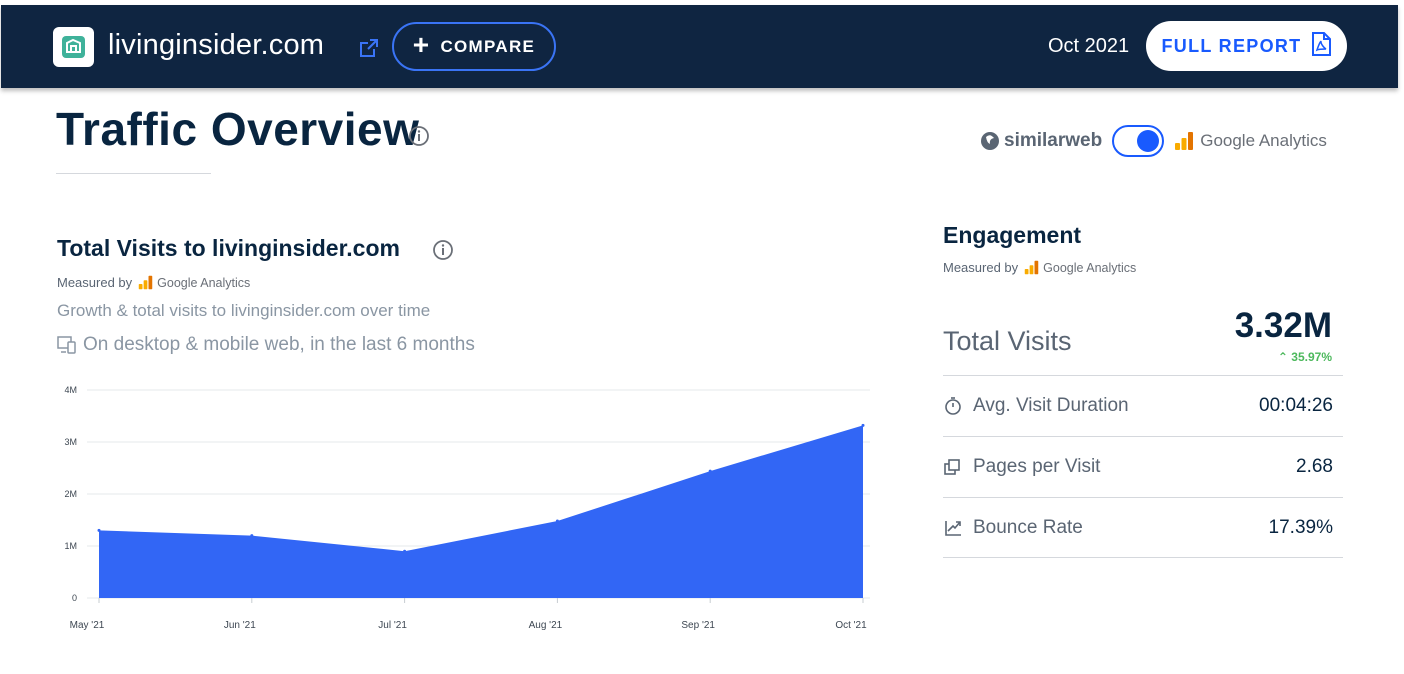  Describe the element at coordinates (488, 46) in the screenshot. I see `compare-label: COMPARE` at that location.